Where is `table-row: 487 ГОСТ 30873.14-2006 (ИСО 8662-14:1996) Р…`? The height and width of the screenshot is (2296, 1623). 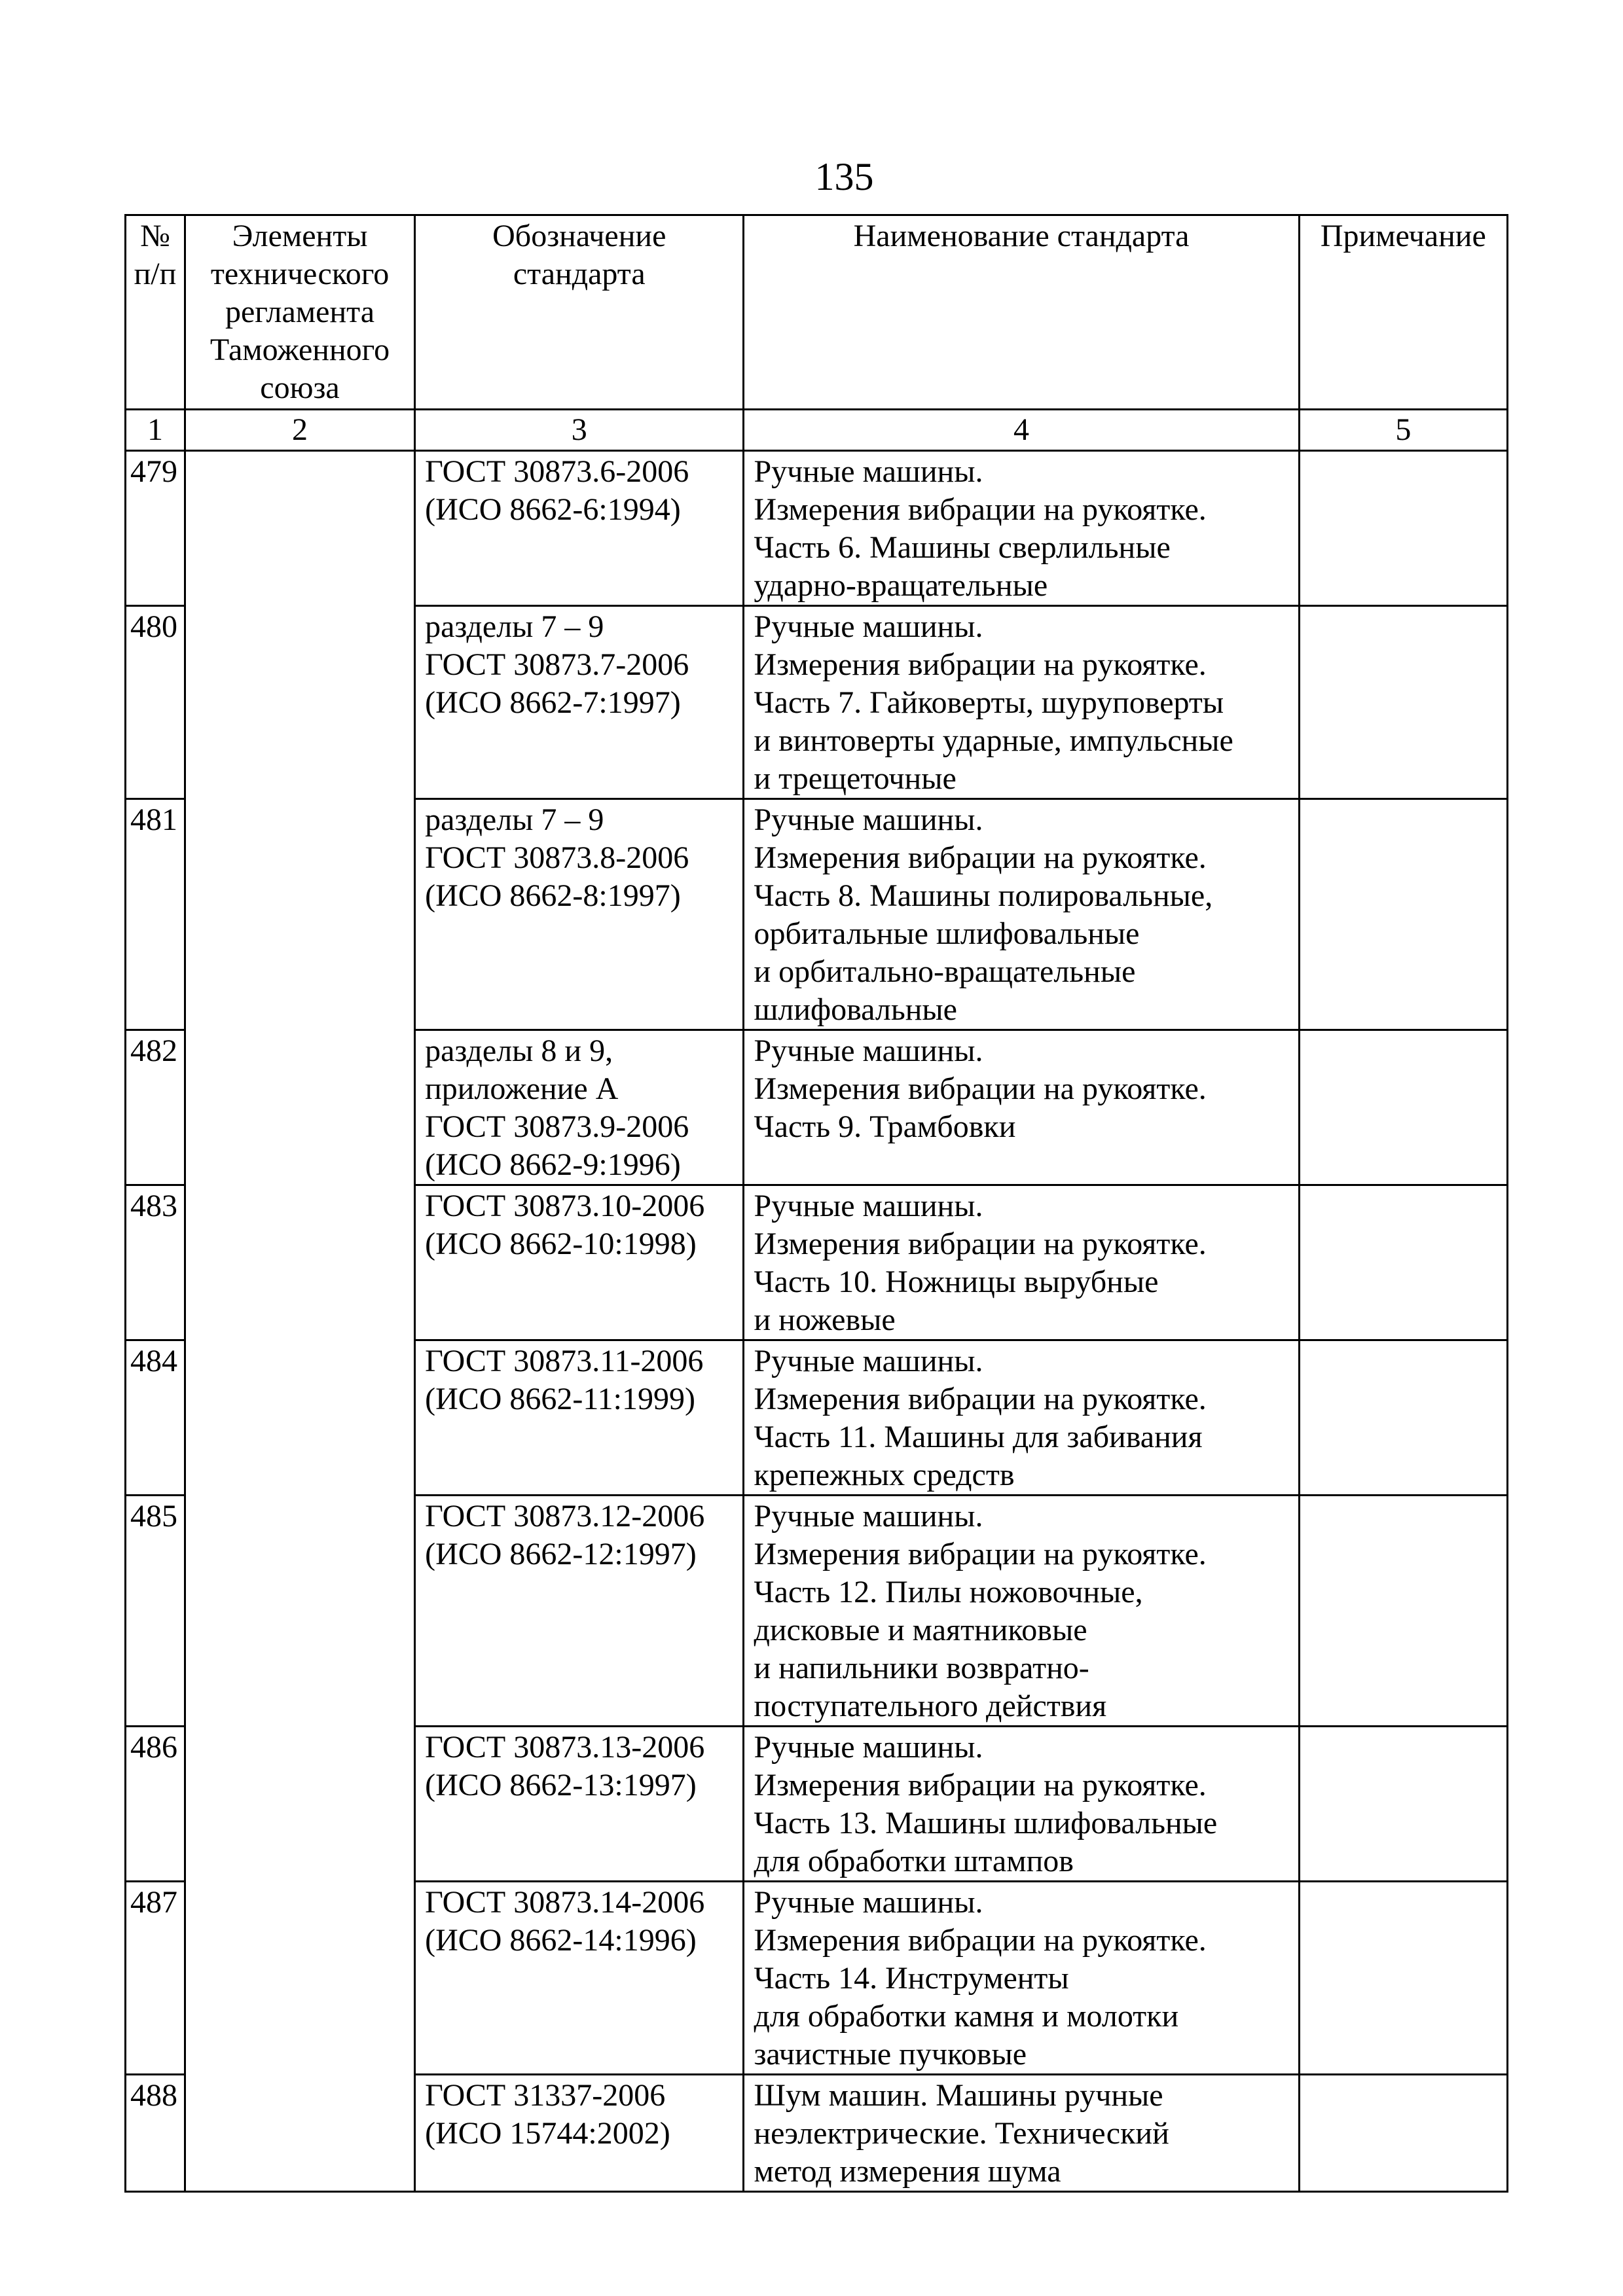 table-row: 487 ГОСТ 30873.14-2006 (ИСО 8662-14:1996) Р… is located at coordinates (816, 1977).